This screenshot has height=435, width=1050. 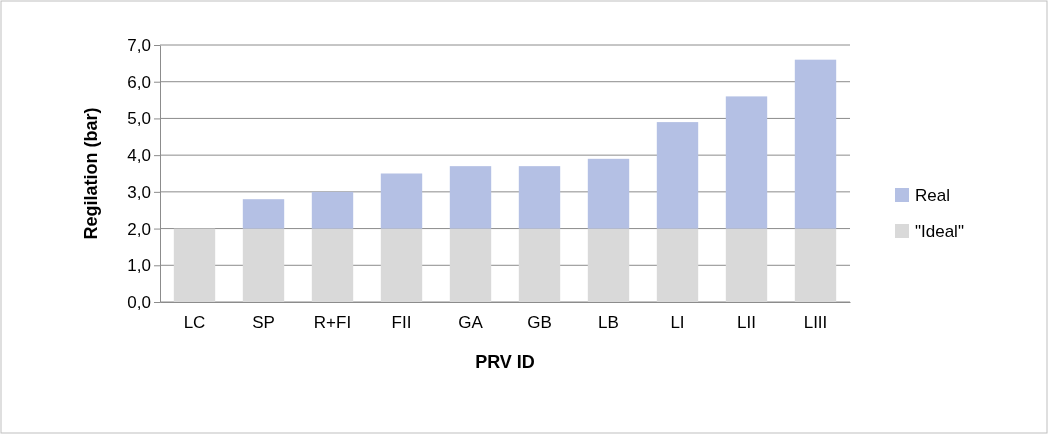 I want to click on y-tick-label: 0,0, so click(x=139, y=302).